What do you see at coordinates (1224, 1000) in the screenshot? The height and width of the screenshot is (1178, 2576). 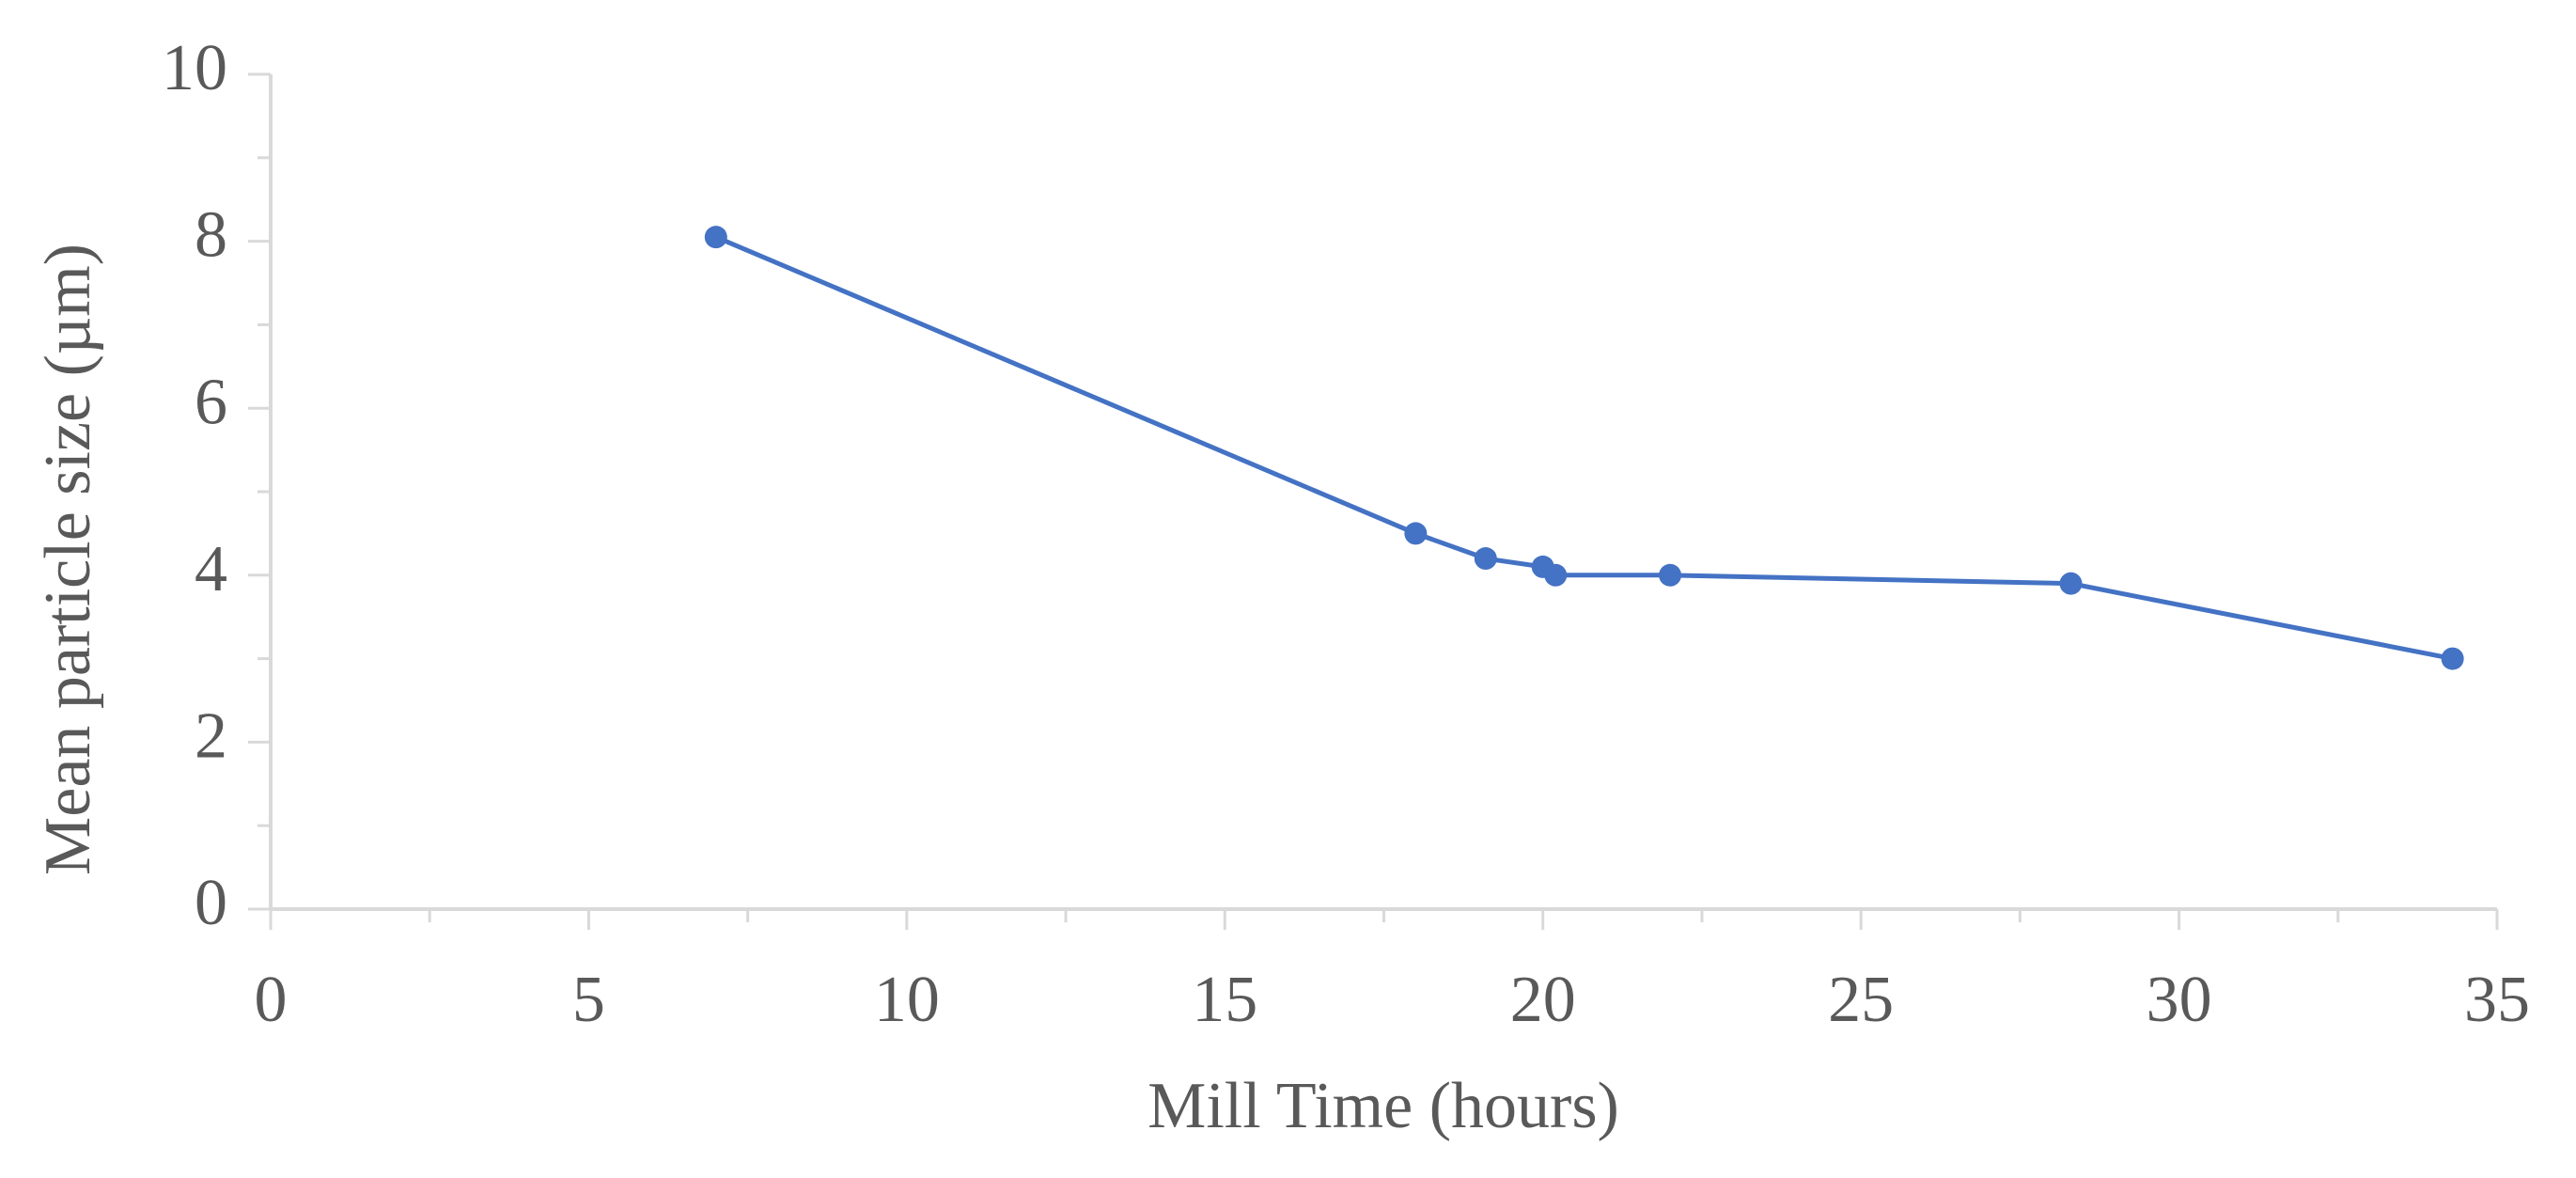 I see `x-tick-label: 15` at bounding box center [1224, 1000].